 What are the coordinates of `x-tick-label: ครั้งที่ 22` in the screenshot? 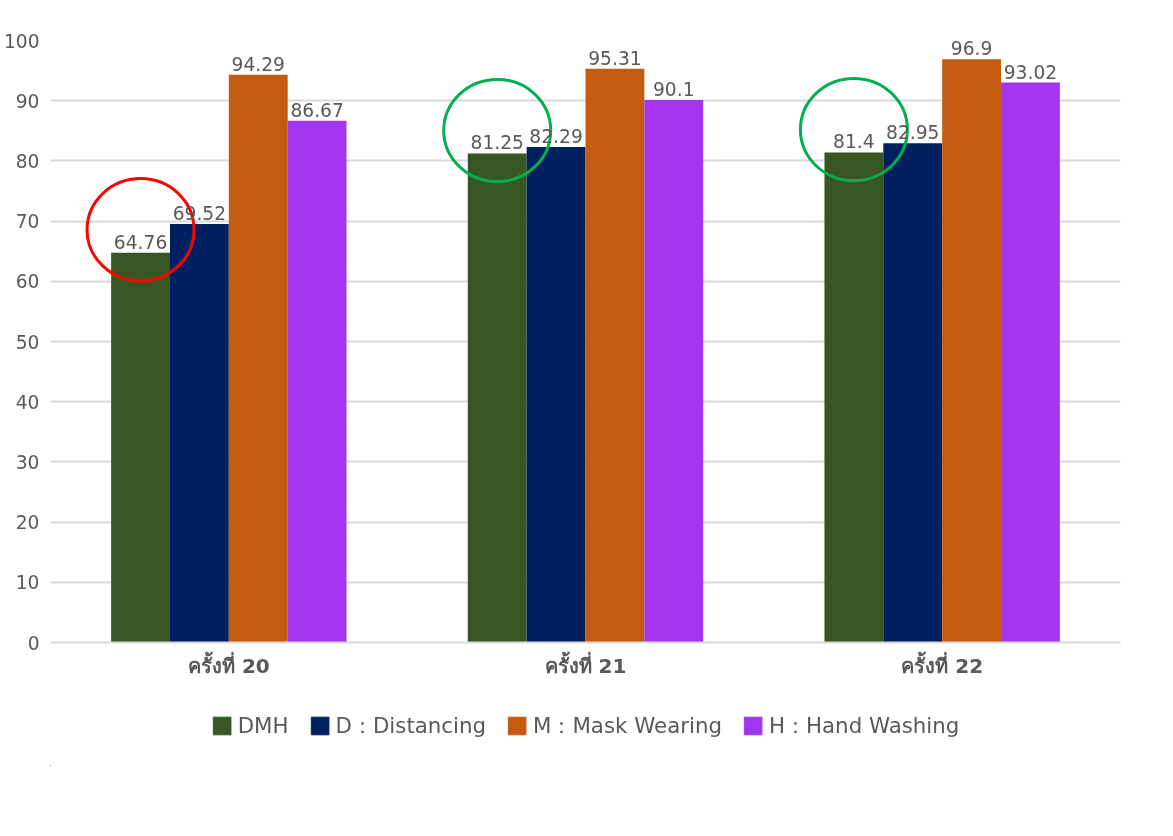 It's located at (942, 664).